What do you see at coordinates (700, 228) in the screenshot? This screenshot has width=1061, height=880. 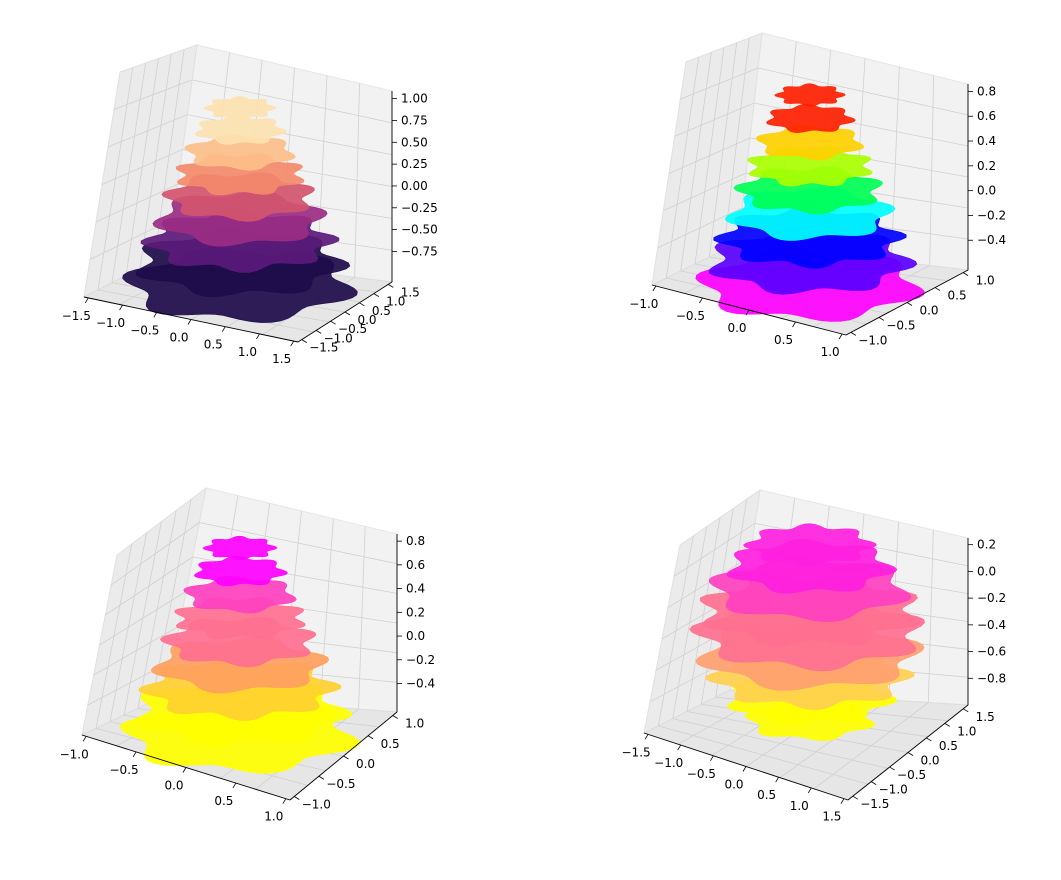 I see `grid-line` at bounding box center [700, 228].